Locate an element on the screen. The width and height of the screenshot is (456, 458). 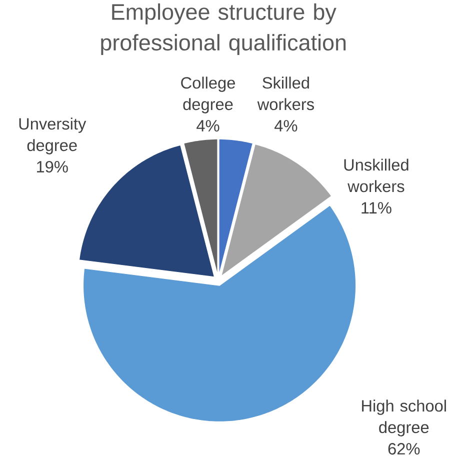
chart-title: Employee structure by professional qualification is located at coordinates (223, 29).